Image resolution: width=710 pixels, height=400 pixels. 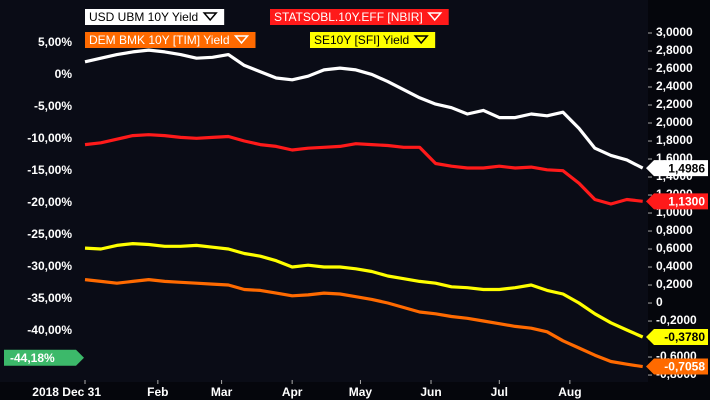 I want to click on y-tick-label: -25,00%, so click(x=49, y=234).